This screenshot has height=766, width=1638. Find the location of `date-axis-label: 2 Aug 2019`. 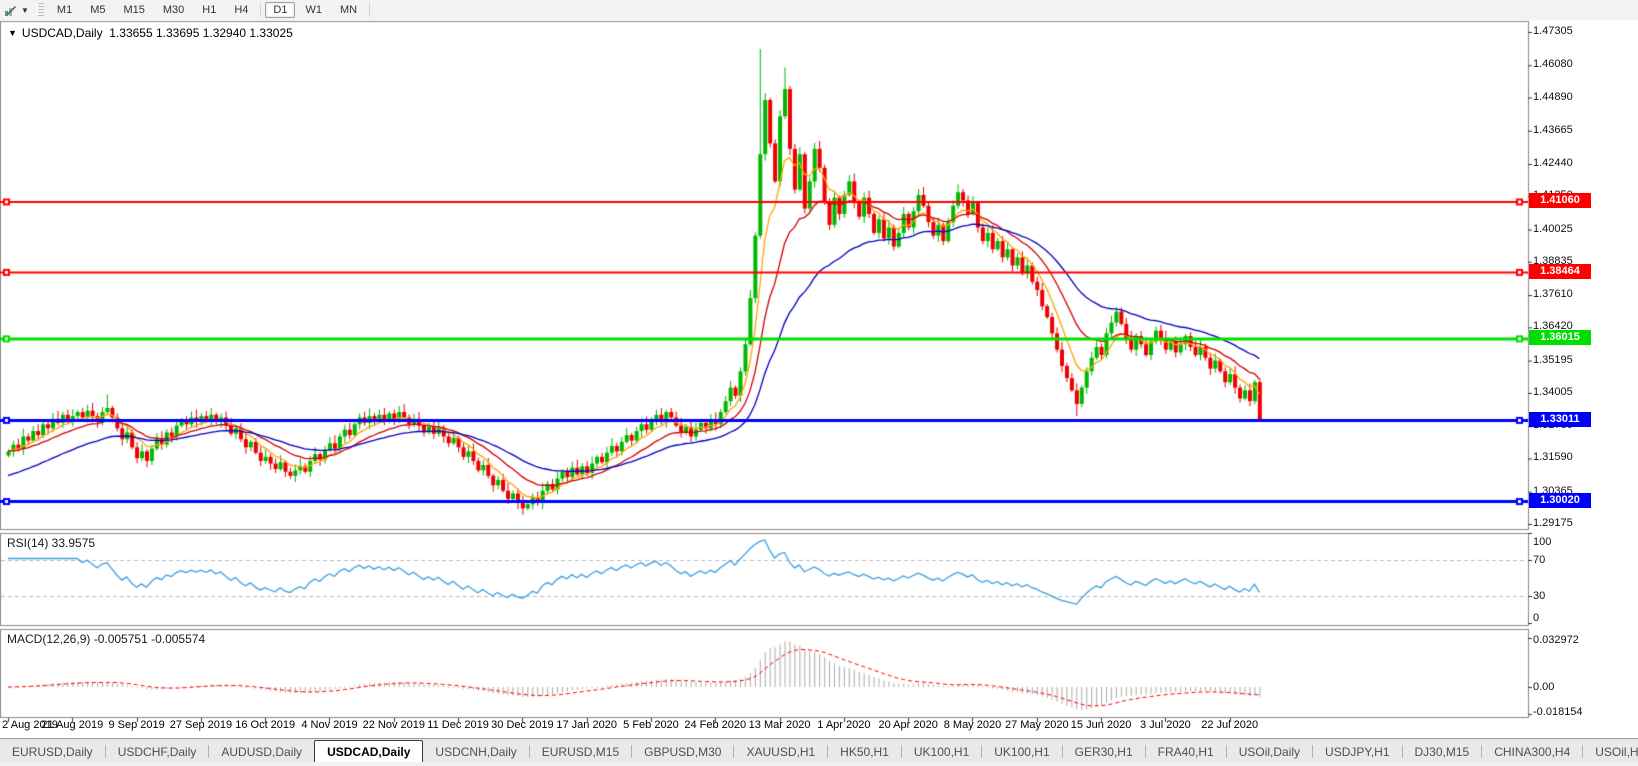

date-axis-label: 2 Aug 2019 is located at coordinates (30, 725).